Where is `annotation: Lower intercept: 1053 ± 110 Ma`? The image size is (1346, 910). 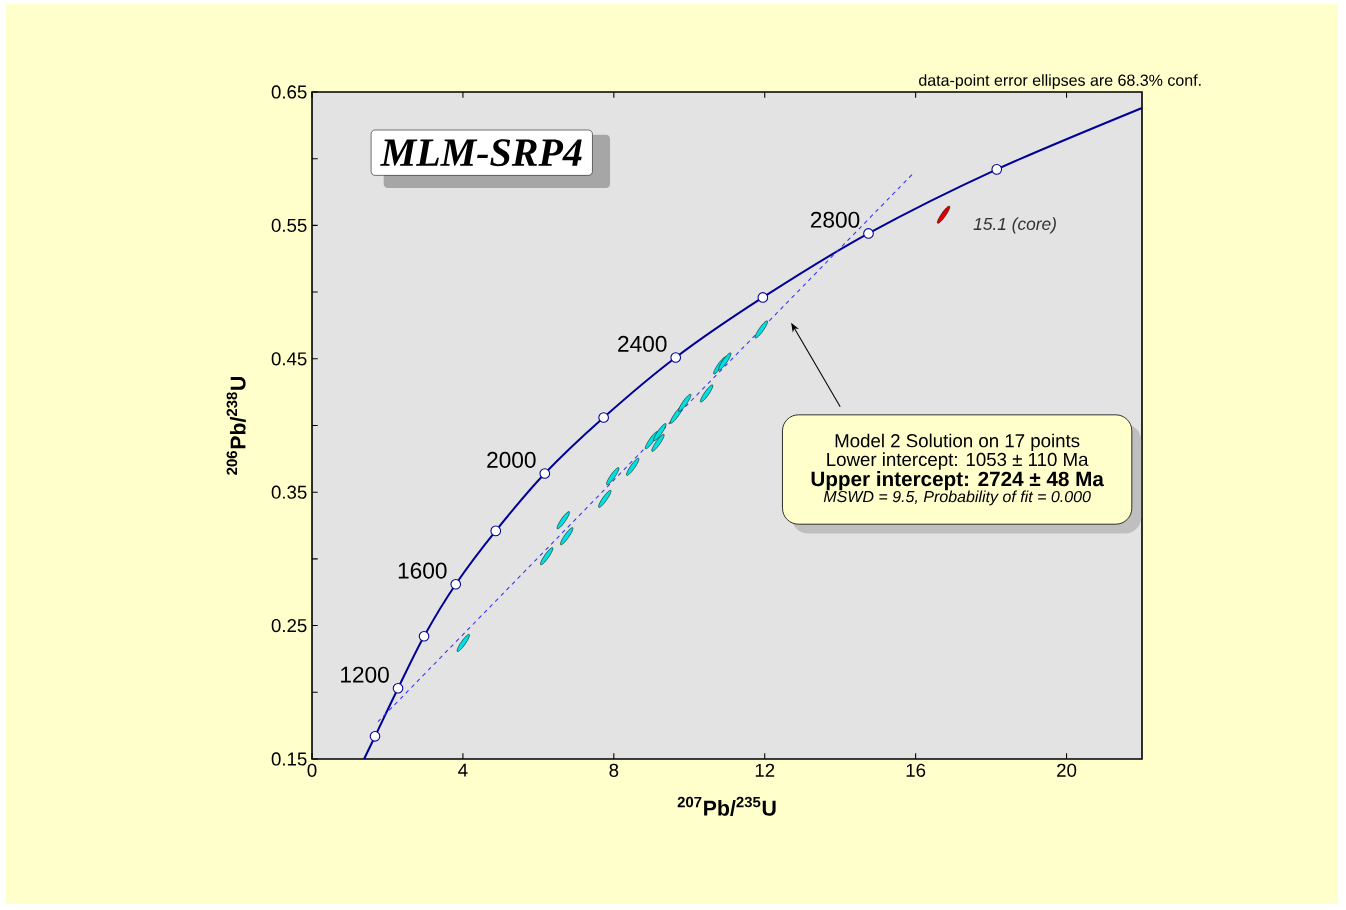 annotation: Lower intercept: 1053 ± 110 Ma is located at coordinates (958, 461).